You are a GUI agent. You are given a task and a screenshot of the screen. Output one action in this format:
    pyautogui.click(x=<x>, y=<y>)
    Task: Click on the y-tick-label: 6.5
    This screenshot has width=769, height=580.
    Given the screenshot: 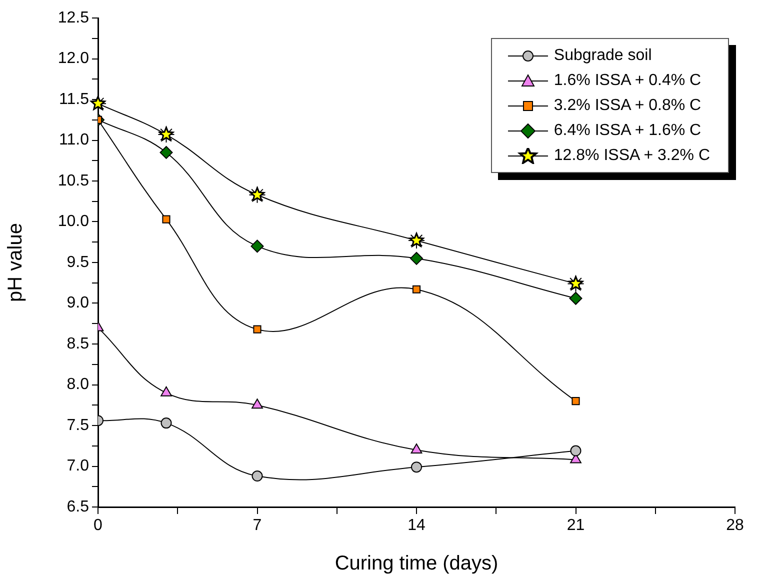 What is the action you would take?
    pyautogui.click(x=78, y=507)
    